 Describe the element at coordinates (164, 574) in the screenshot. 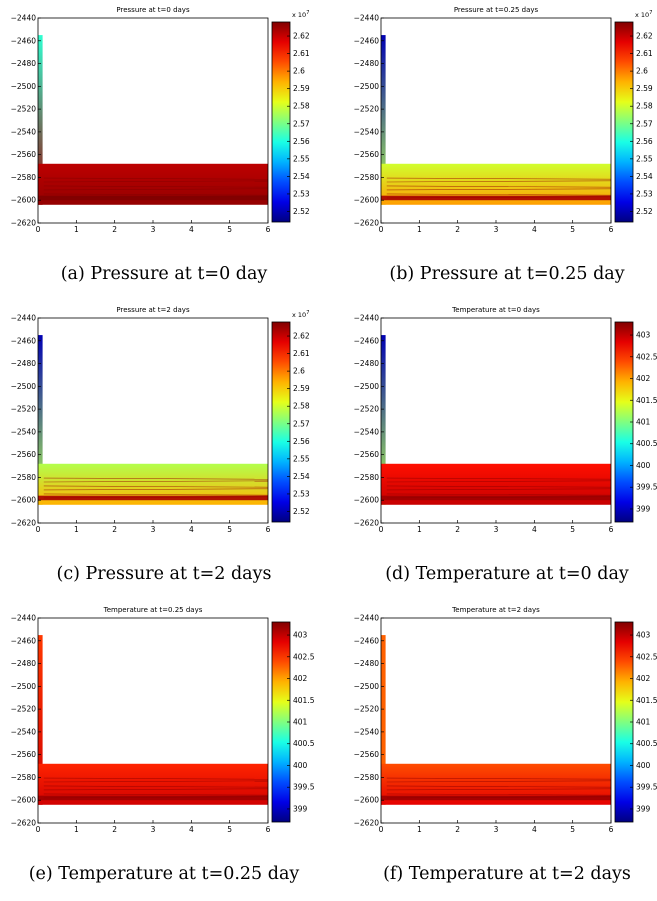

I see `caption-c: (c) Pressure at t=2 days` at that location.